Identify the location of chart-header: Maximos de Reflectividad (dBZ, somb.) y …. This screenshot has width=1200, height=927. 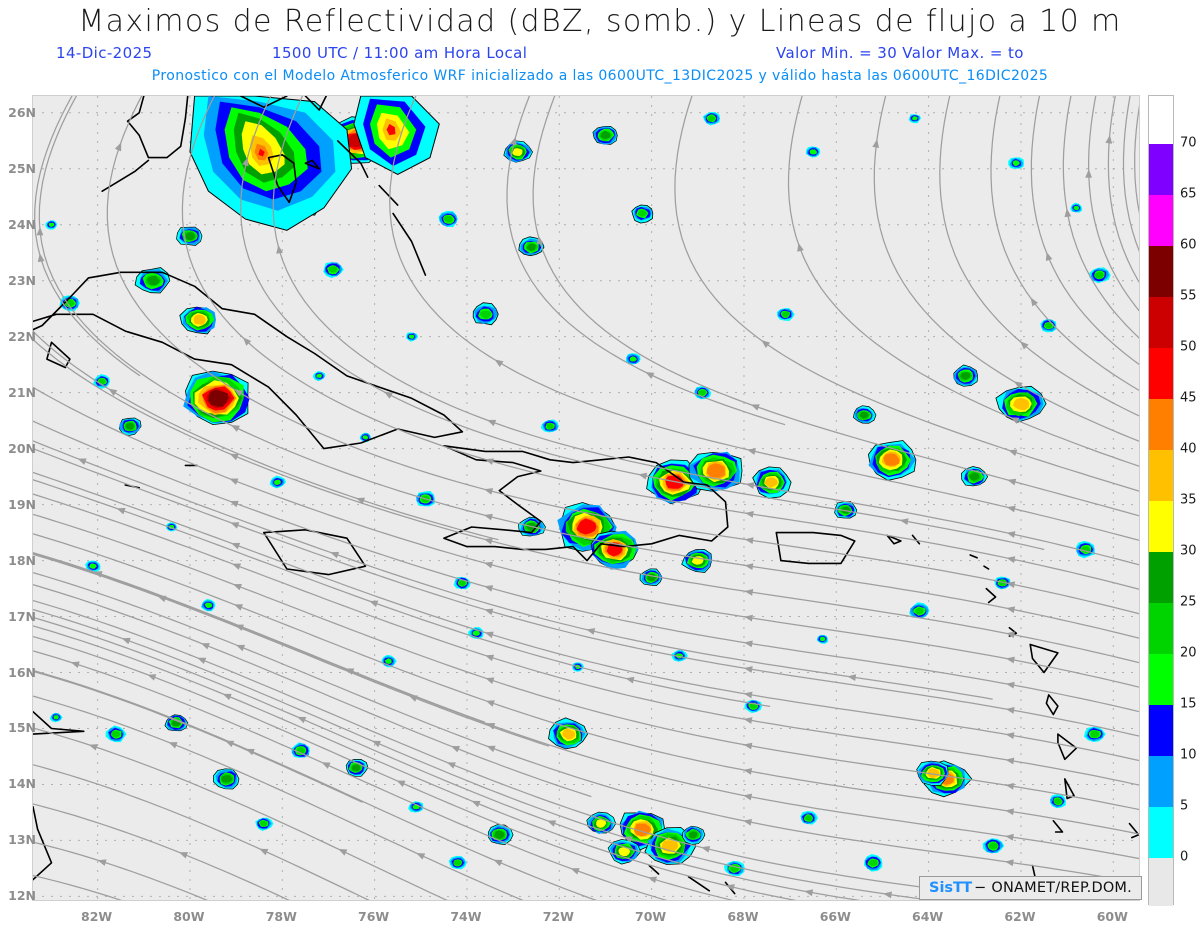
(600, 46).